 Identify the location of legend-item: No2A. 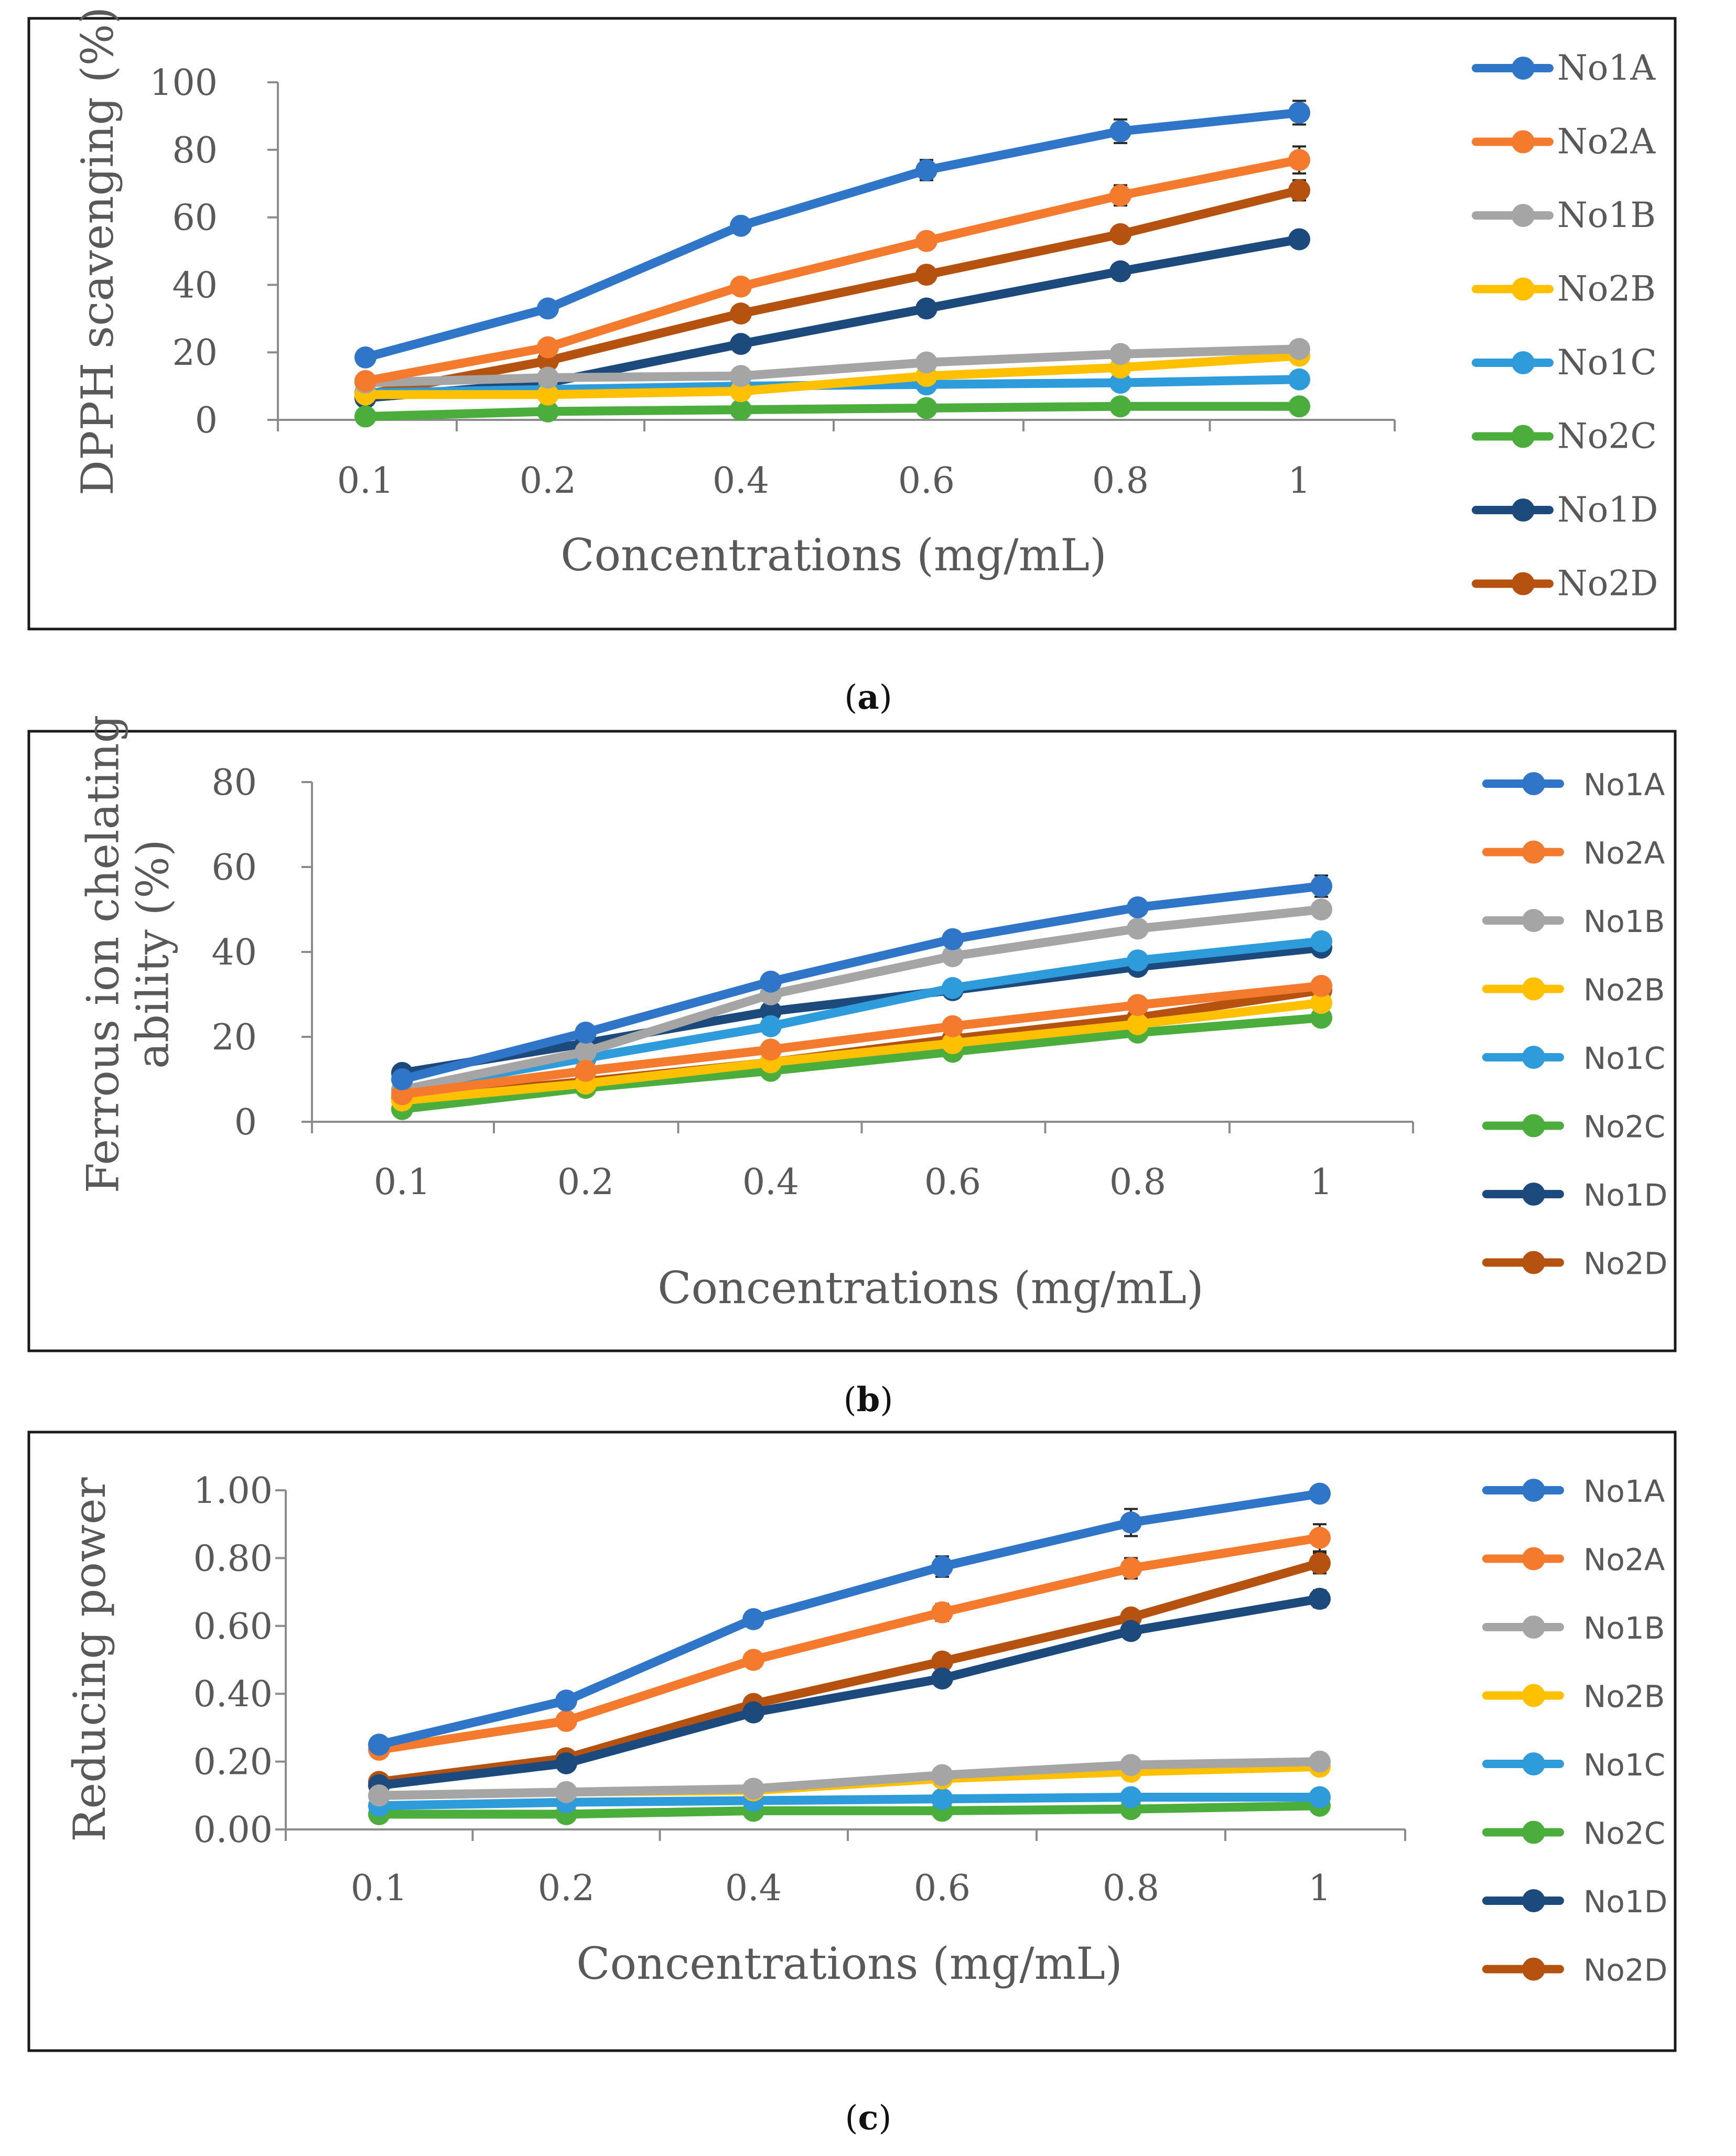
(1573, 853).